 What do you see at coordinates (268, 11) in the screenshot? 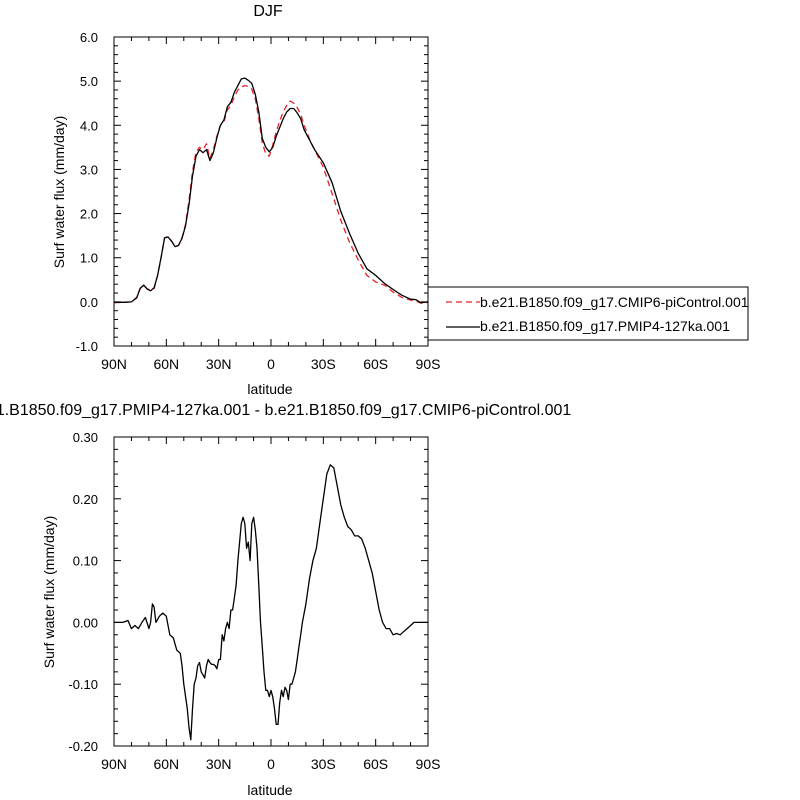
I see `top-panel-title: DJF` at bounding box center [268, 11].